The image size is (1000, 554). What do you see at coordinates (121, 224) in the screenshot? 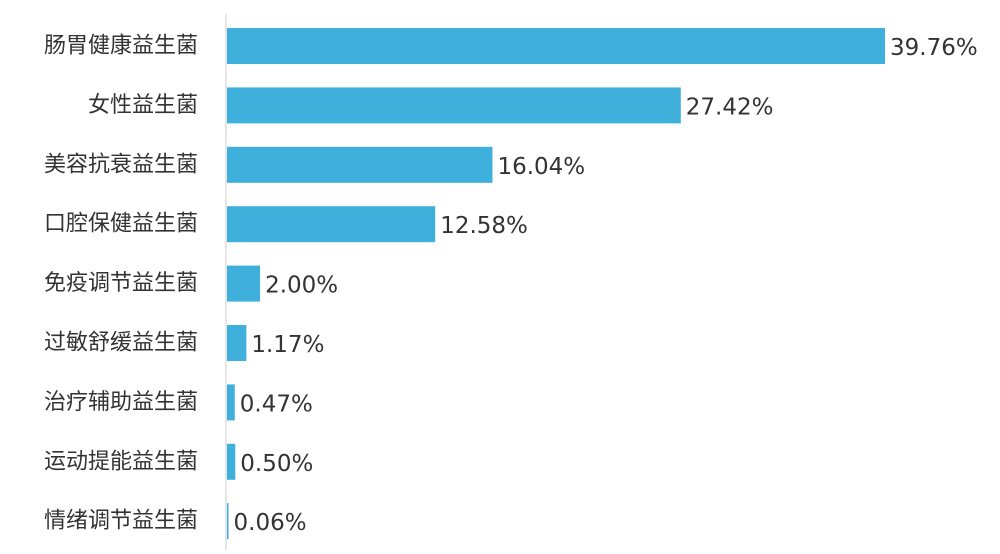
I see `category-label: 口腔保健益生菌` at bounding box center [121, 224].